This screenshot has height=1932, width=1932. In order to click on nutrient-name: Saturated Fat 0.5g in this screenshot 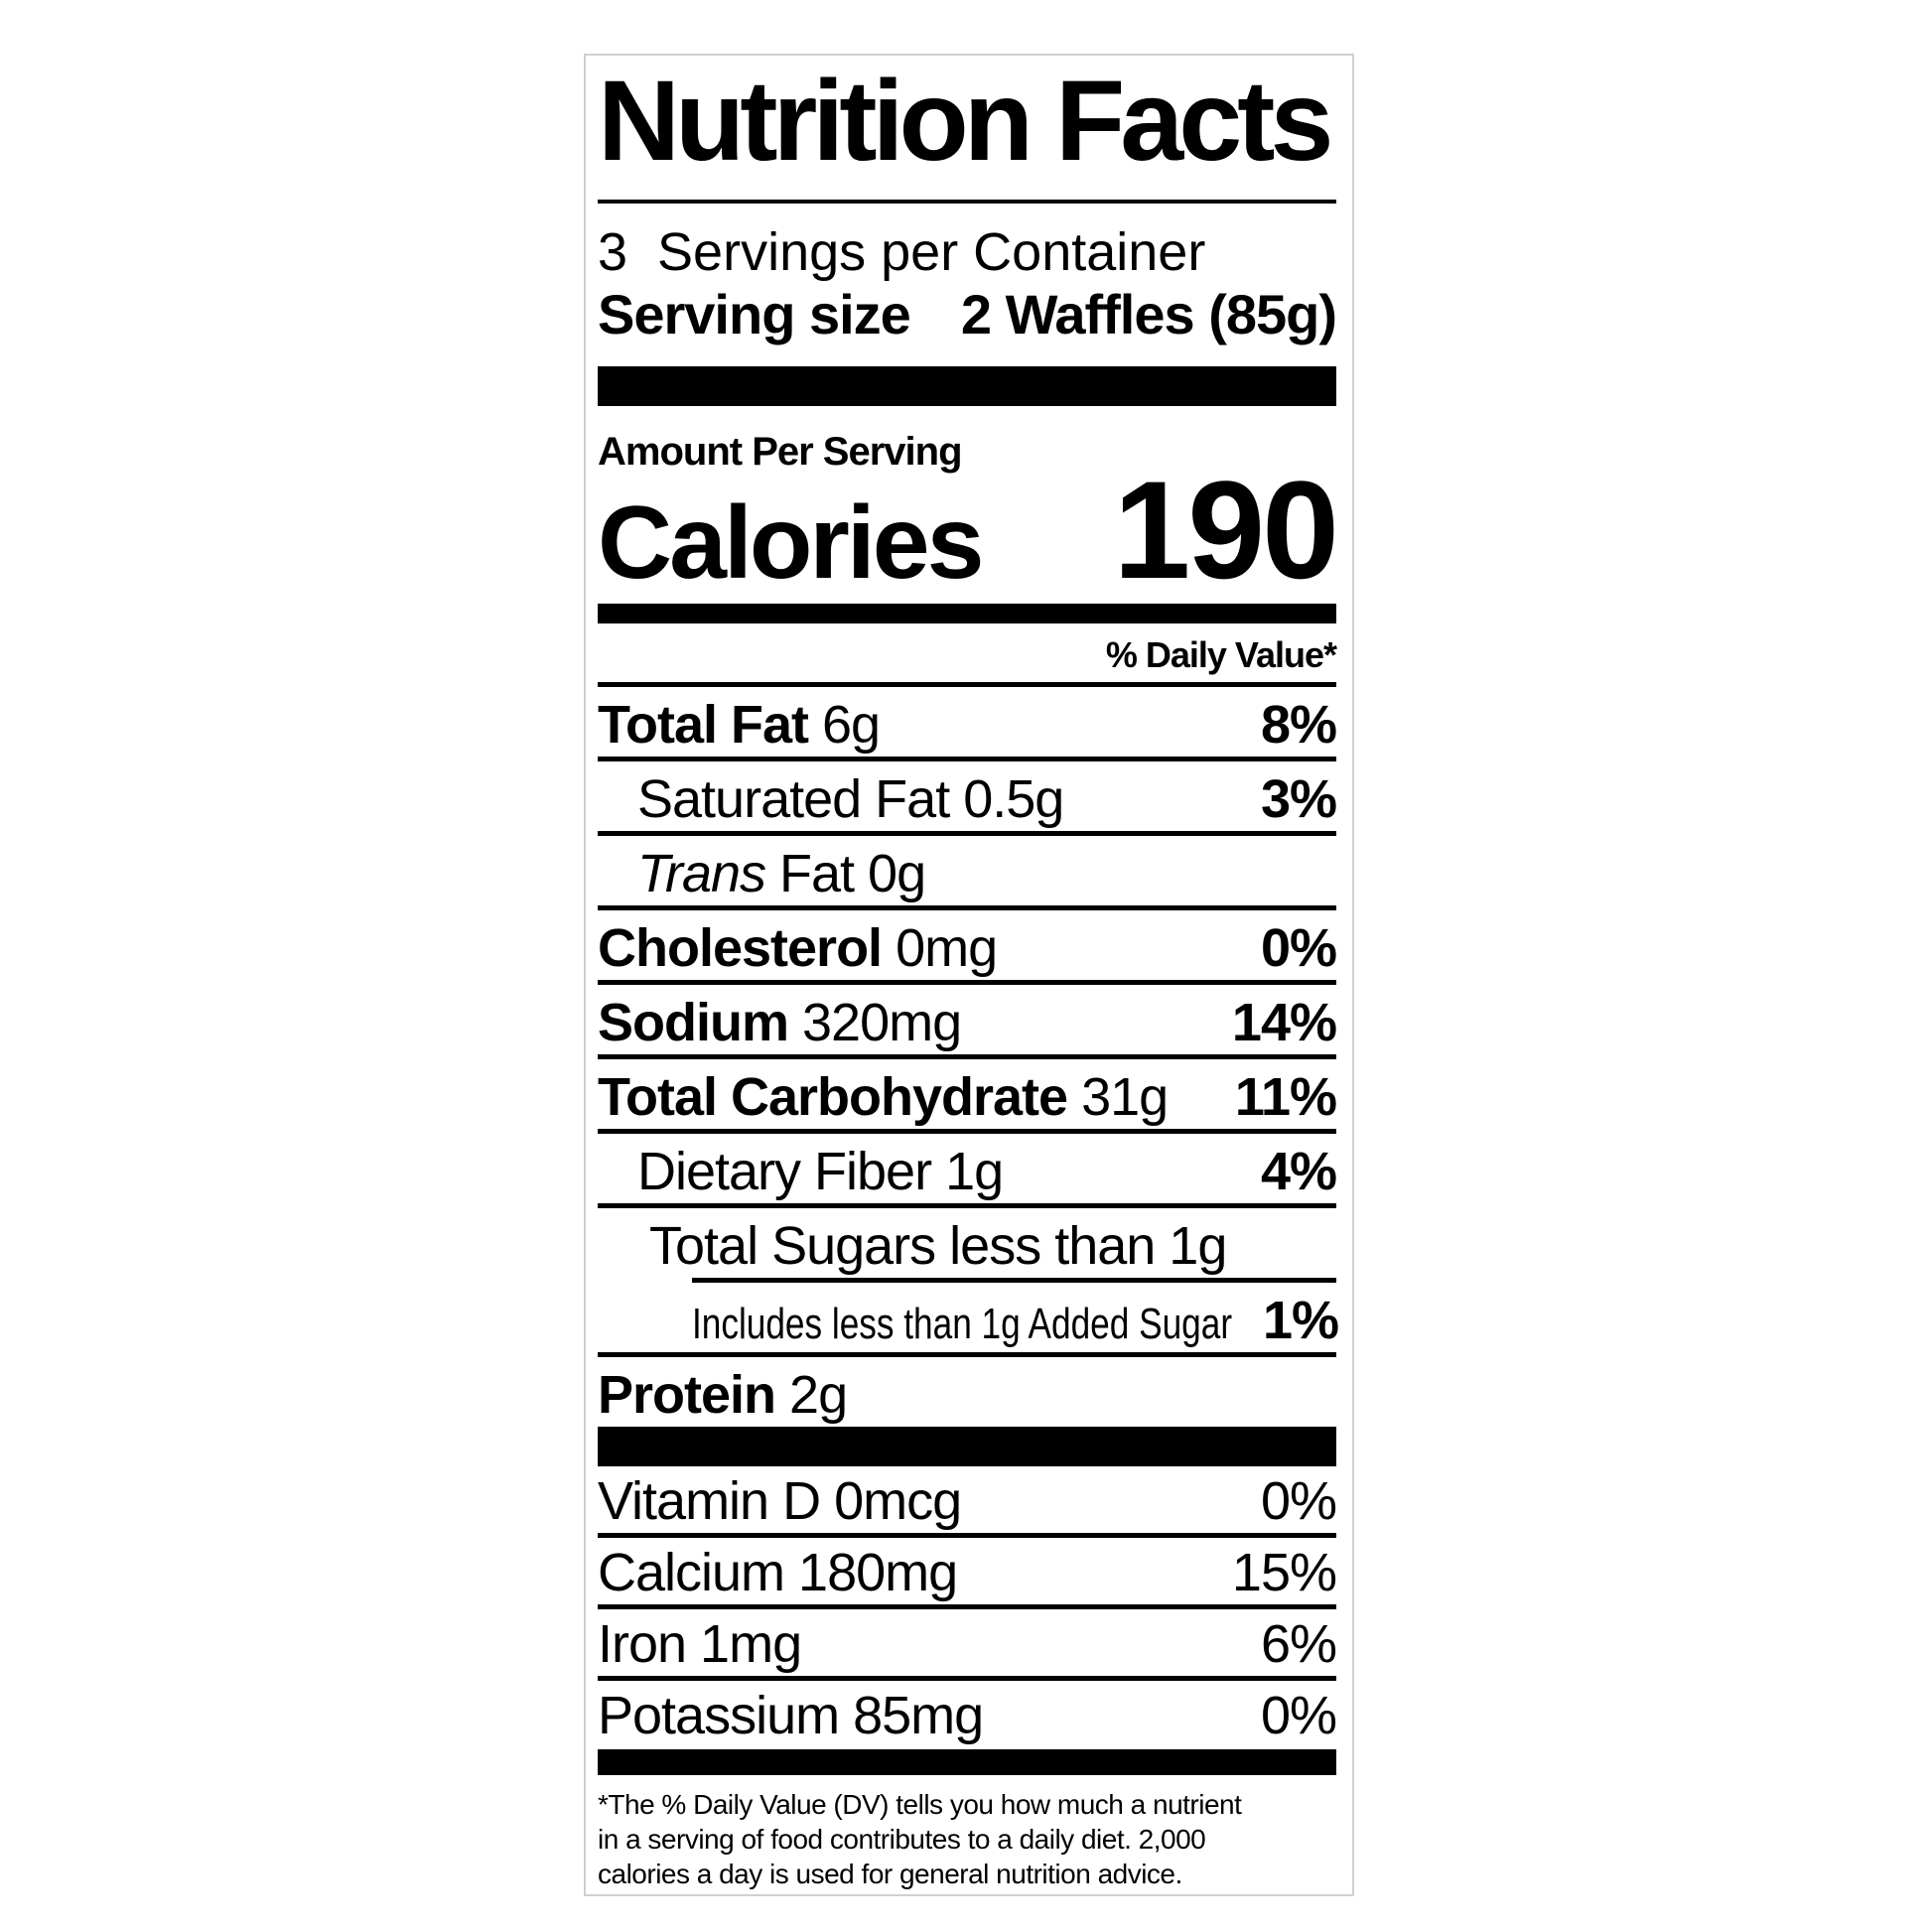, I will do `click(850, 800)`.